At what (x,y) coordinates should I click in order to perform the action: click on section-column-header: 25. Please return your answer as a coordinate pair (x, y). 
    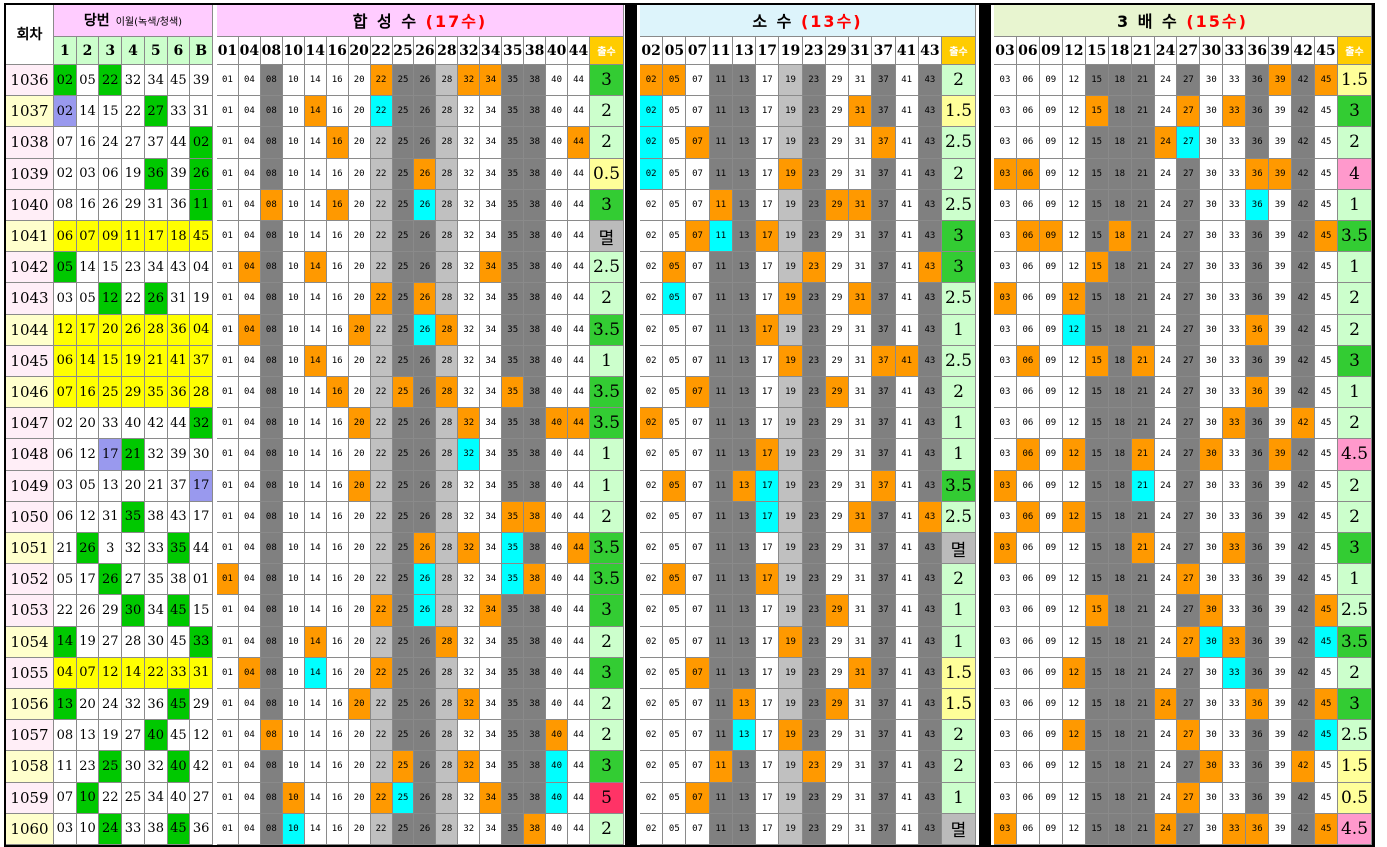
    Looking at the image, I should click on (403, 51).